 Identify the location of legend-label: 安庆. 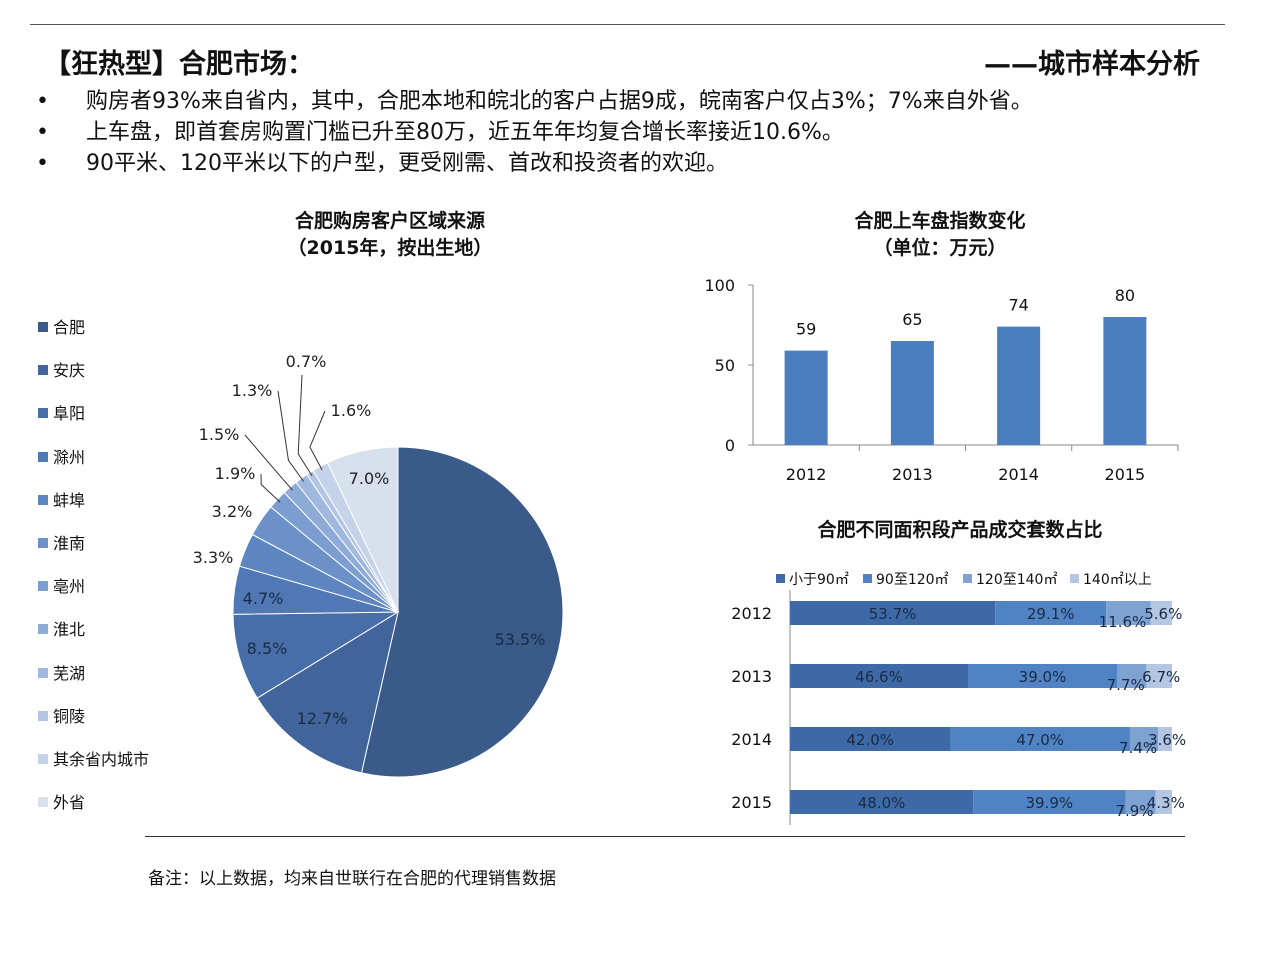
(69, 371).